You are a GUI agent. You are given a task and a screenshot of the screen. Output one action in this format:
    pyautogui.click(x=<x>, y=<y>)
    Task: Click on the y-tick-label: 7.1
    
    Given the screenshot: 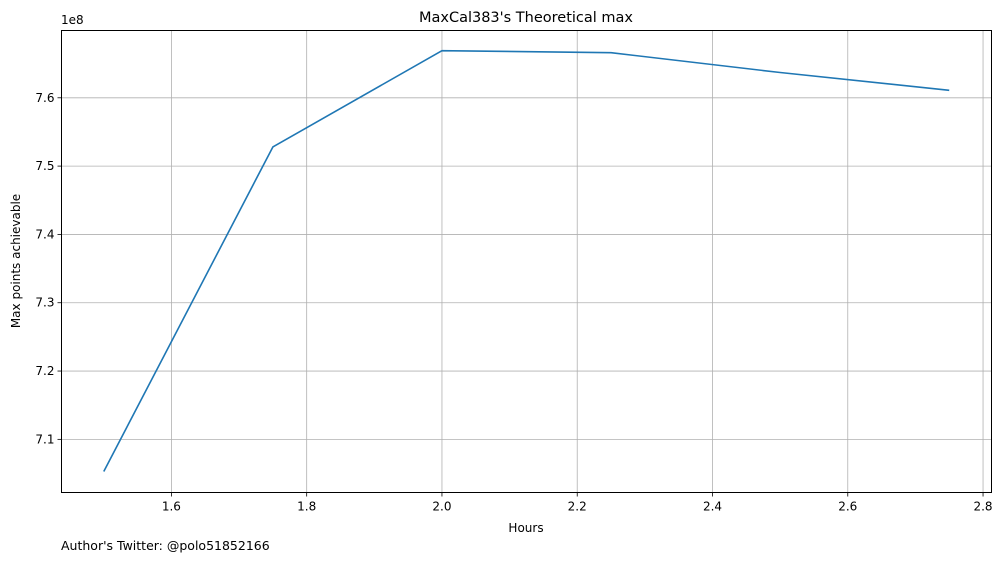 What is the action you would take?
    pyautogui.click(x=44, y=439)
    